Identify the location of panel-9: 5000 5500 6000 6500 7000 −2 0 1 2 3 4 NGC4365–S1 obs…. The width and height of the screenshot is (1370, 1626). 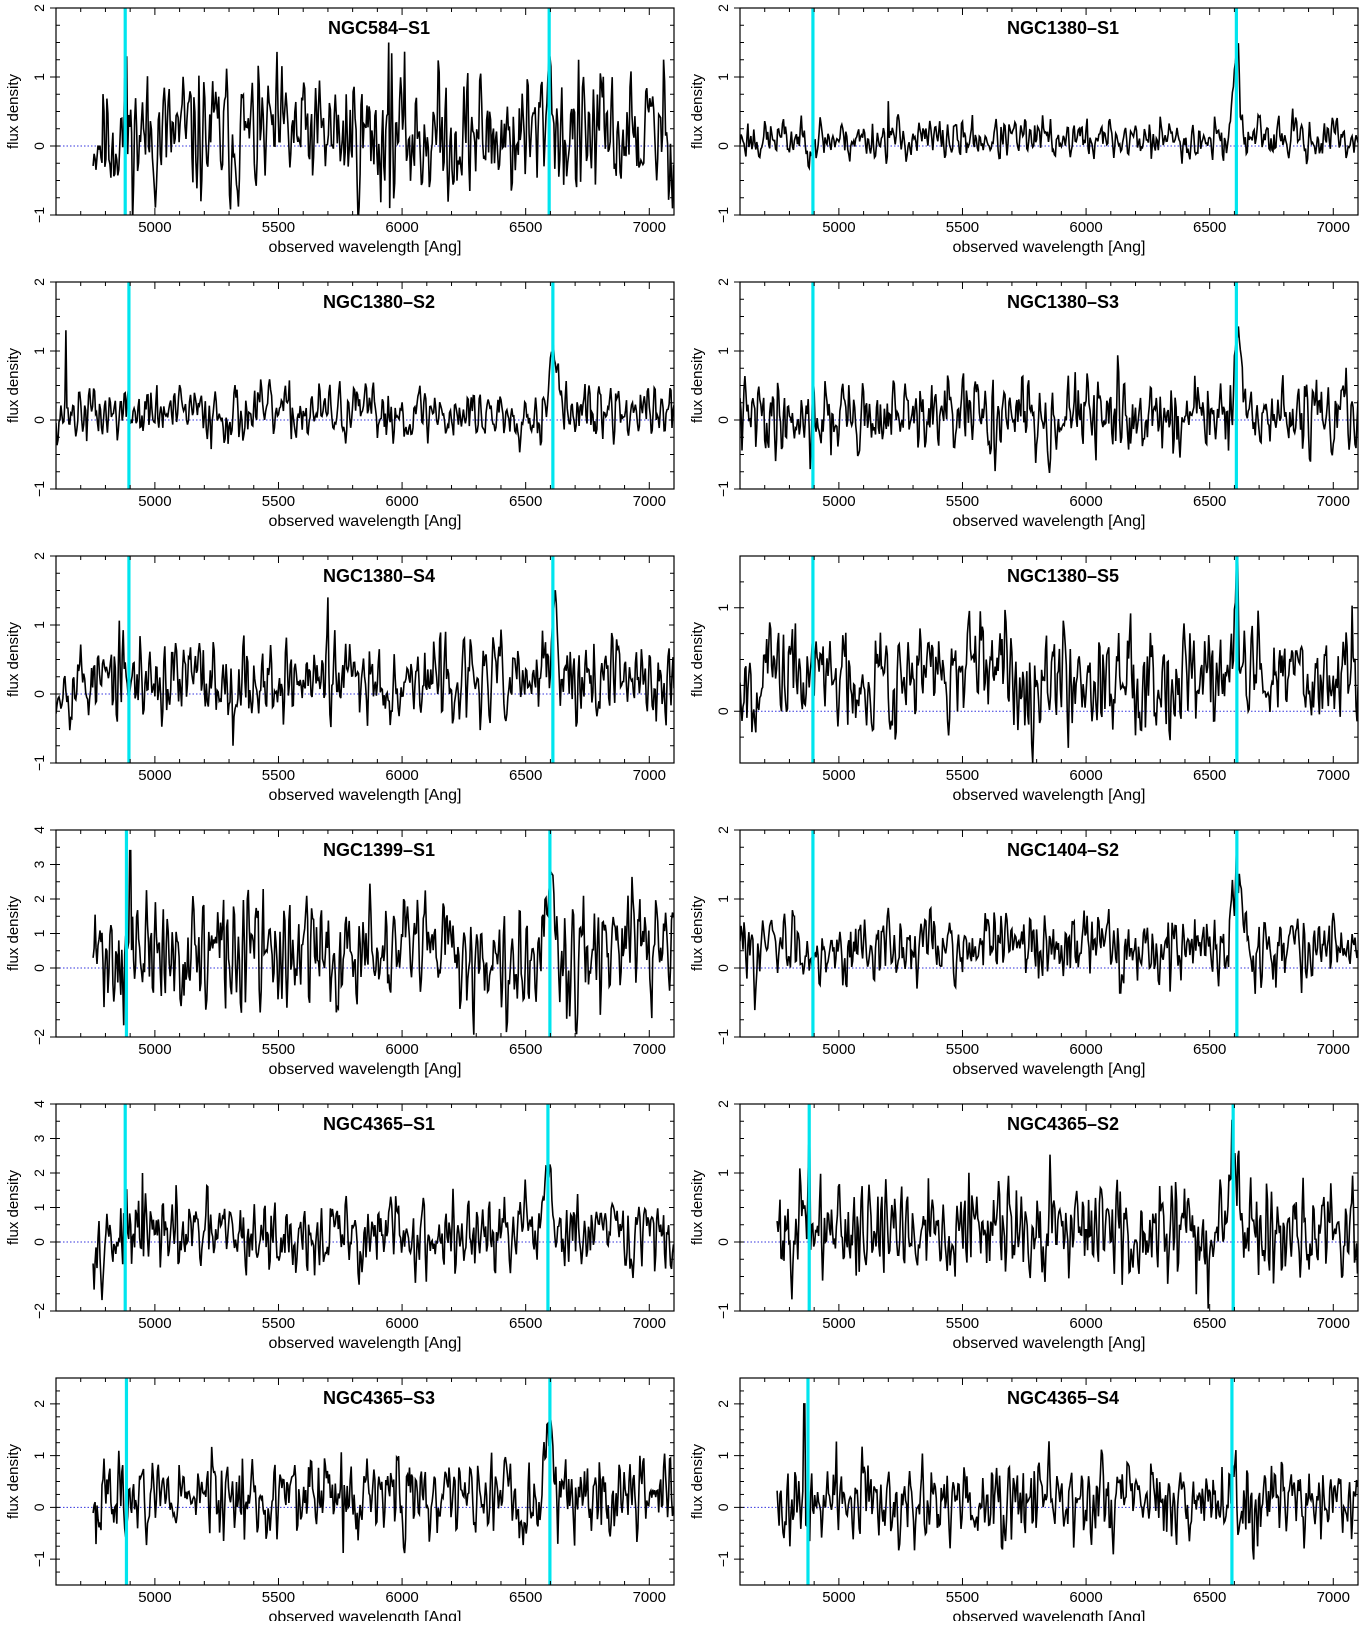
(340, 1226).